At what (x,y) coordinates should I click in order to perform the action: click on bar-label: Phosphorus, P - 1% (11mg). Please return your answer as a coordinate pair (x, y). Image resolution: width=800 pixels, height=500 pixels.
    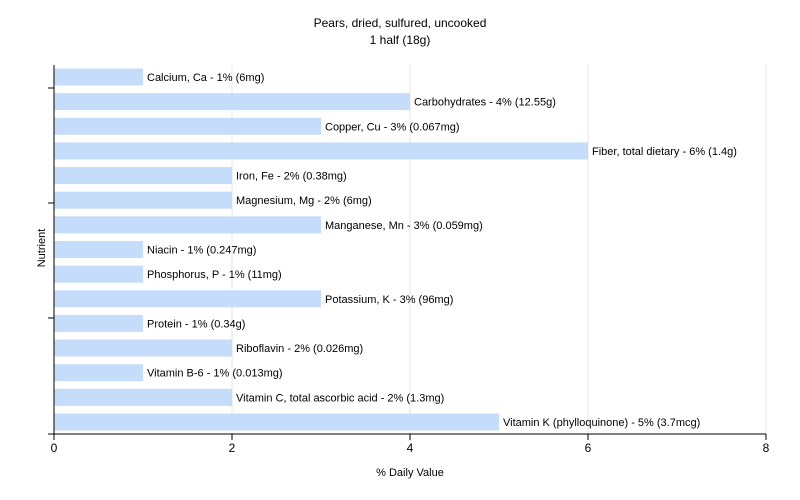
    Looking at the image, I should click on (214, 275).